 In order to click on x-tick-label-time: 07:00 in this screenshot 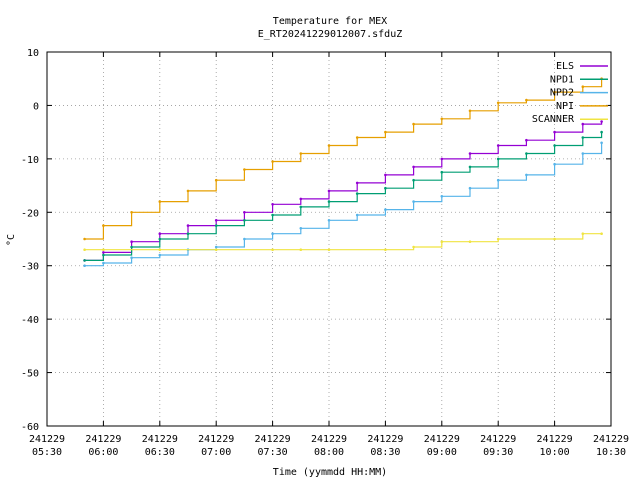, I will do `click(216, 452)`.